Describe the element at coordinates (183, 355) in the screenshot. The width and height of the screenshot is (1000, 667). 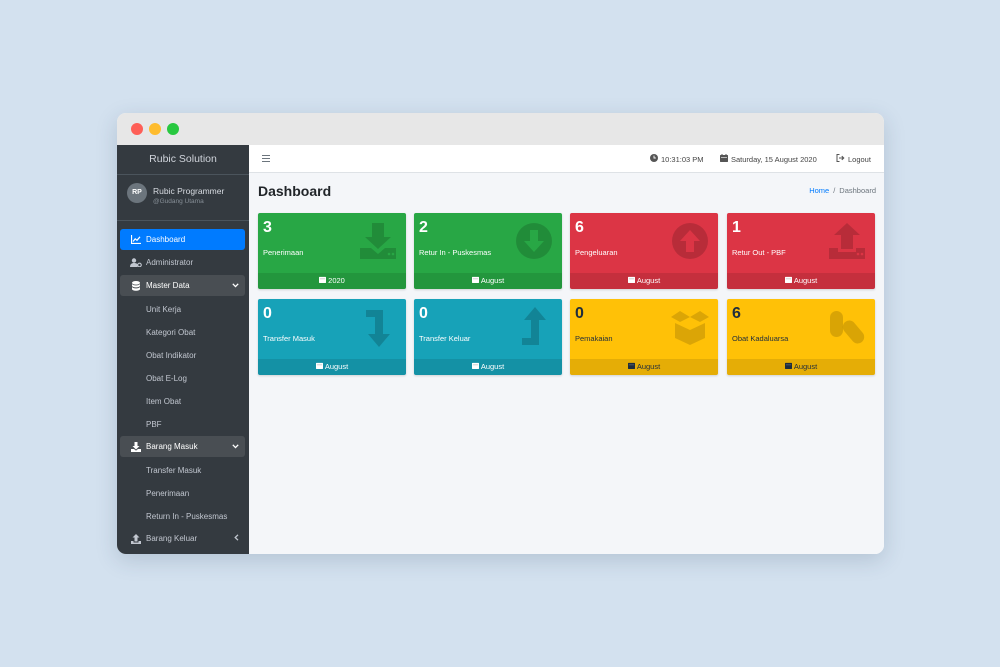
I see `sidebar-subitem-obat-indikator: Obat Indikator` at that location.